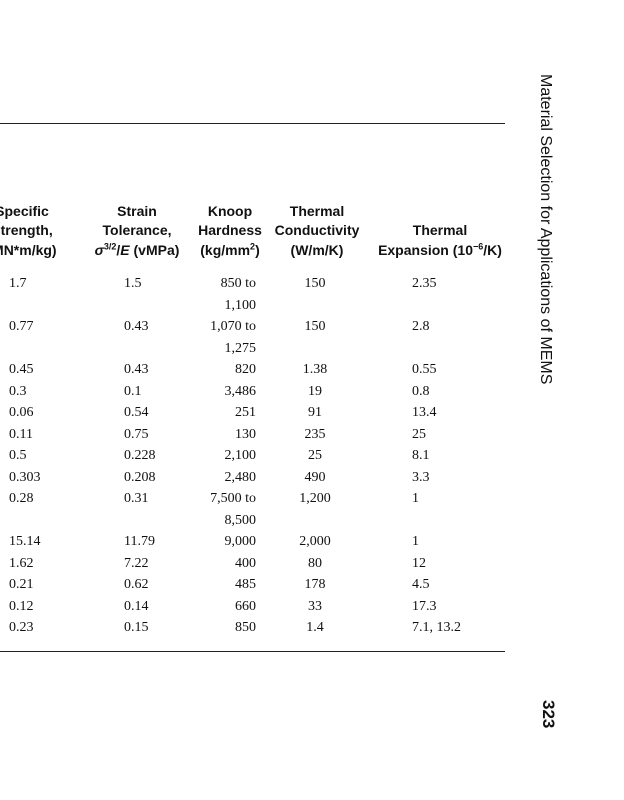  I want to click on header-line: Conductivity, so click(317, 231).